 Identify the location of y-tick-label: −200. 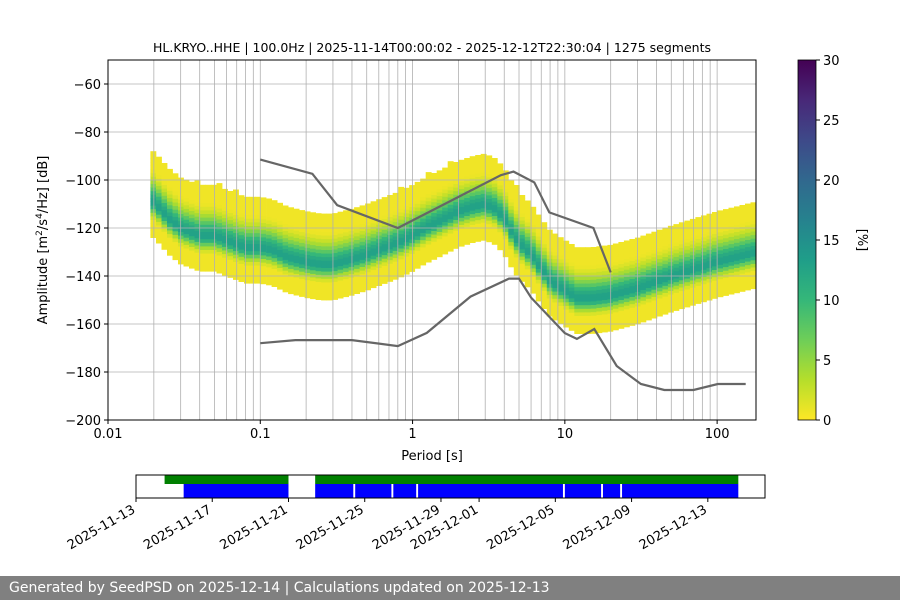
(83, 421).